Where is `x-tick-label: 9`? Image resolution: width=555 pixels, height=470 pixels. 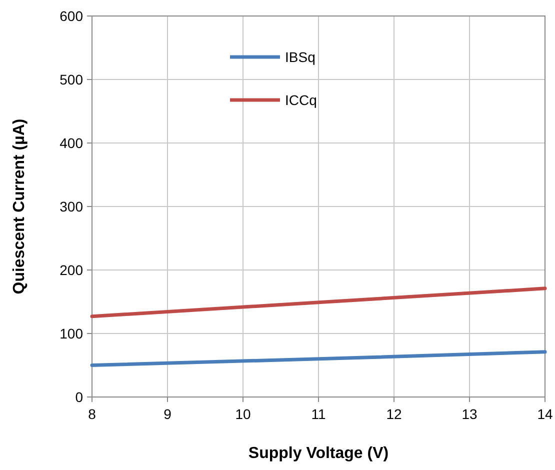 x-tick-label: 9 is located at coordinates (168, 414).